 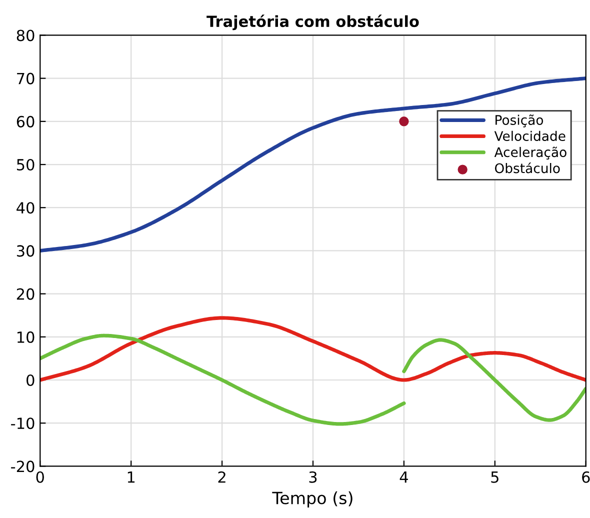 I want to click on y-tick-label: 40, so click(x=25, y=208).